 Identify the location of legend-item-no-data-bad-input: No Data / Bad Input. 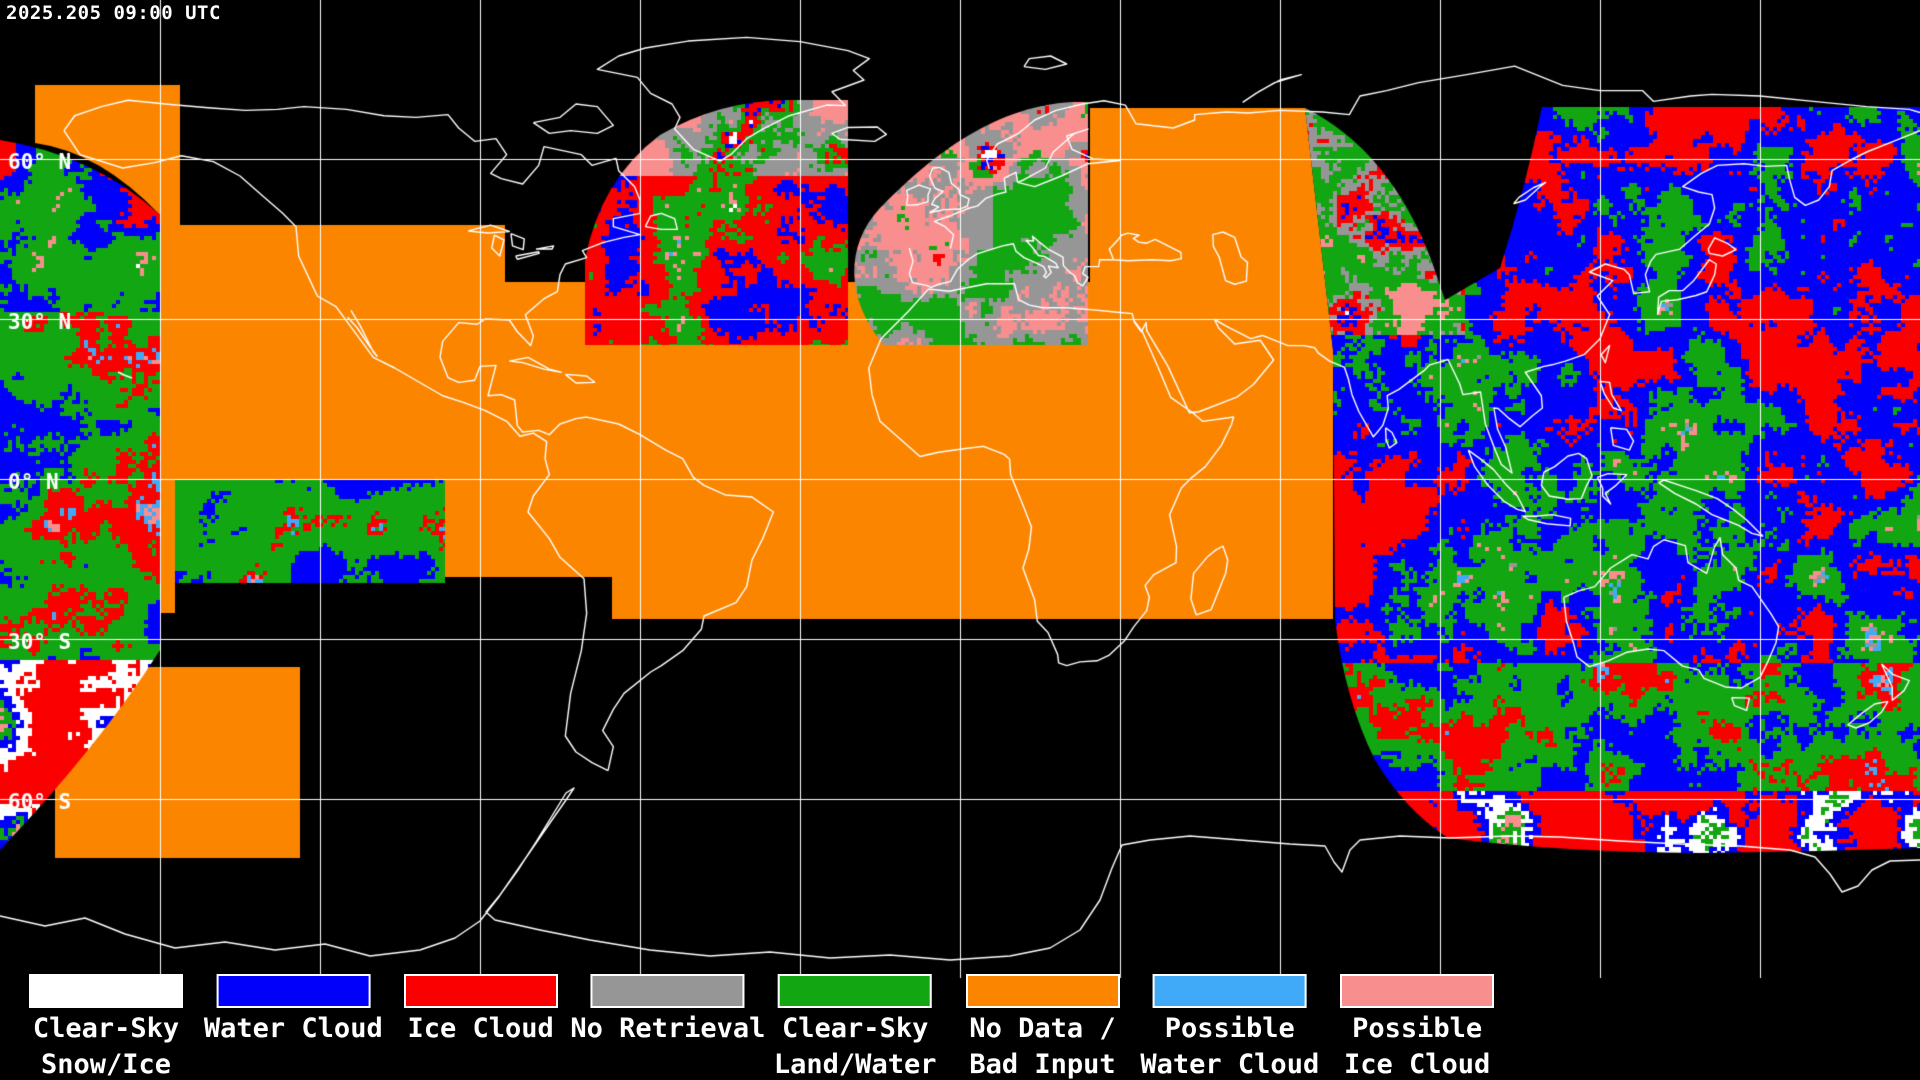
(1042, 1027).